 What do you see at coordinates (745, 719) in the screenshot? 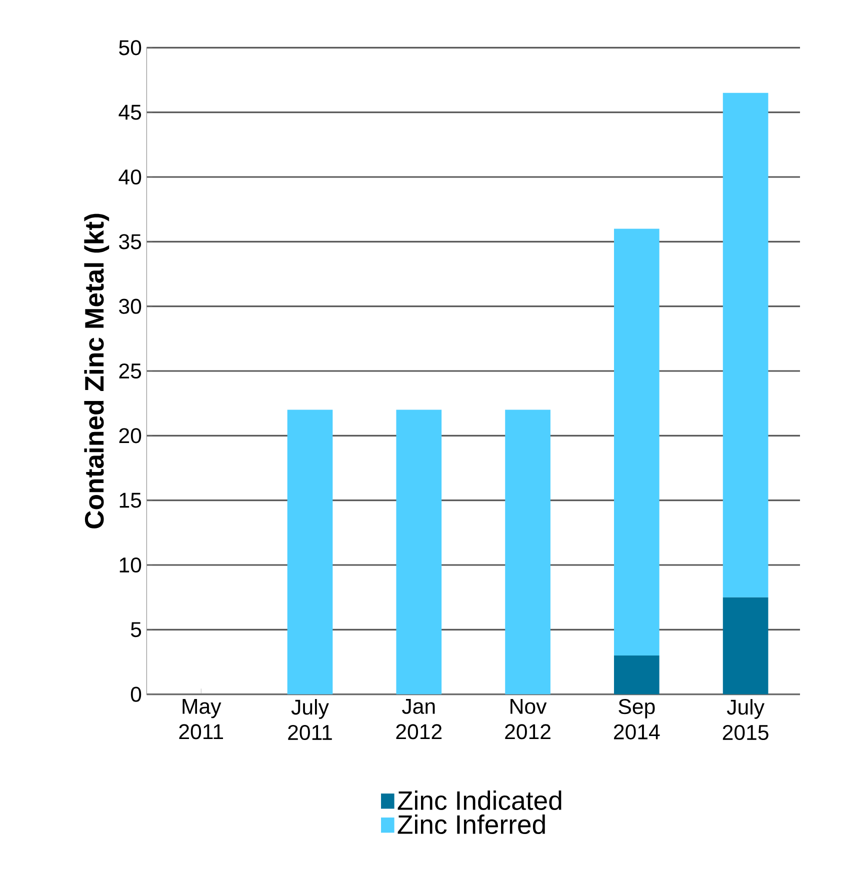
I see `x-tick-label: July 2015` at bounding box center [745, 719].